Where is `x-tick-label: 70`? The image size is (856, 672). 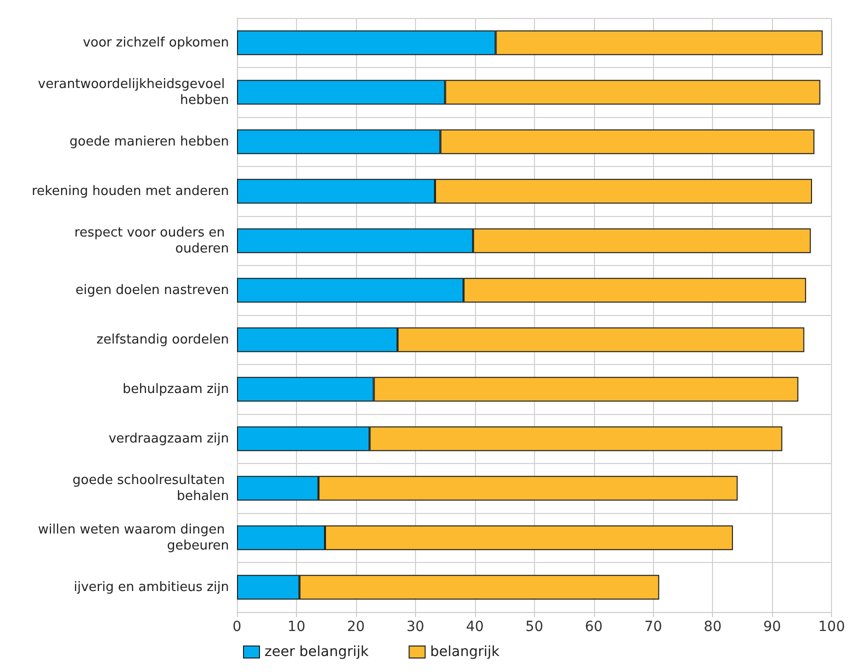 x-tick-label: 70 is located at coordinates (653, 627).